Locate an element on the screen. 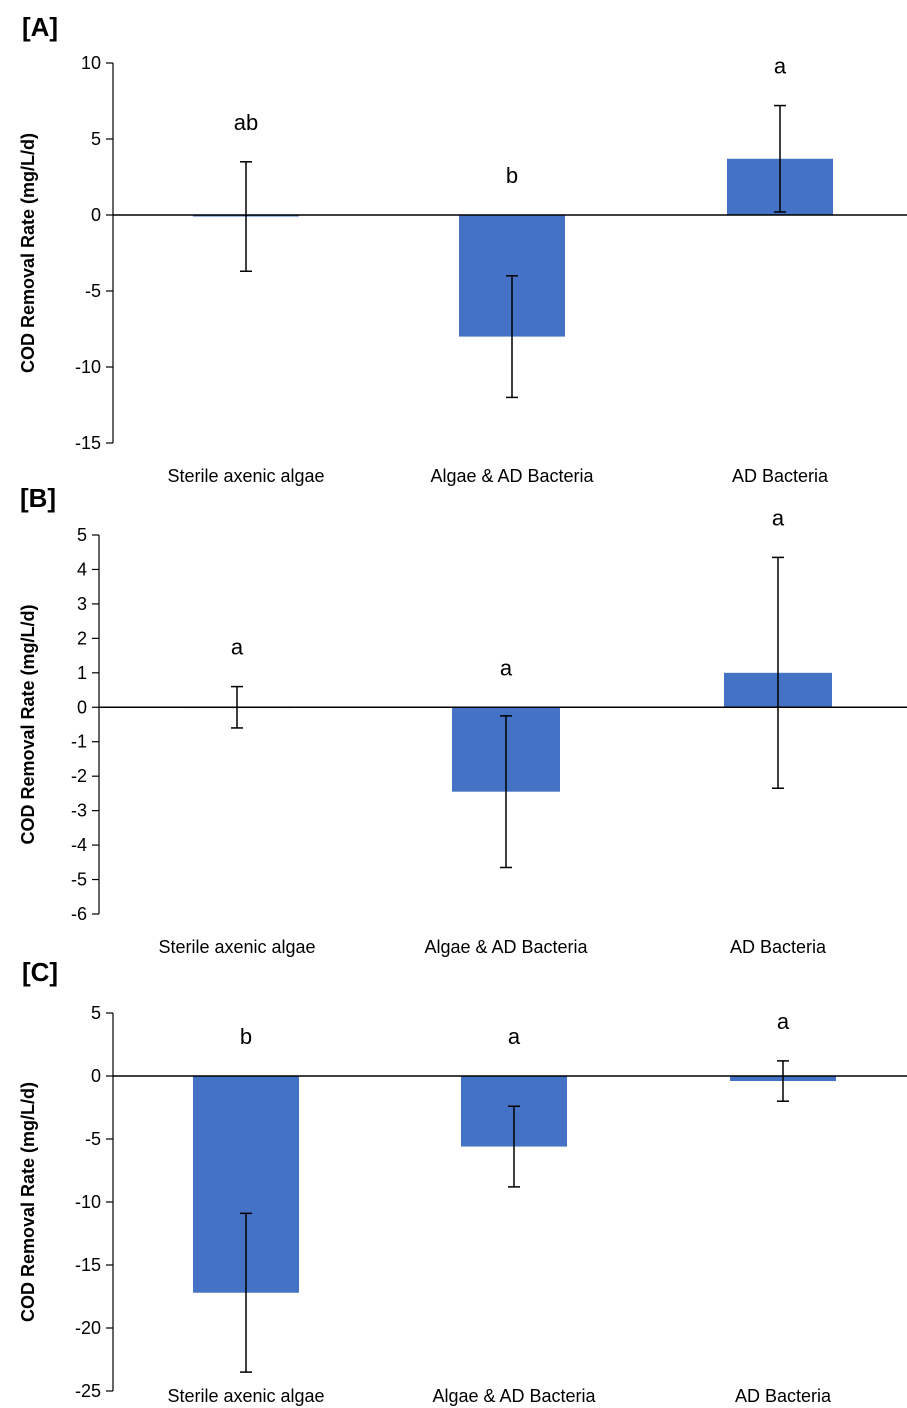 The height and width of the screenshot is (1408, 907). y-tick-label: 10 is located at coordinates (91, 63).